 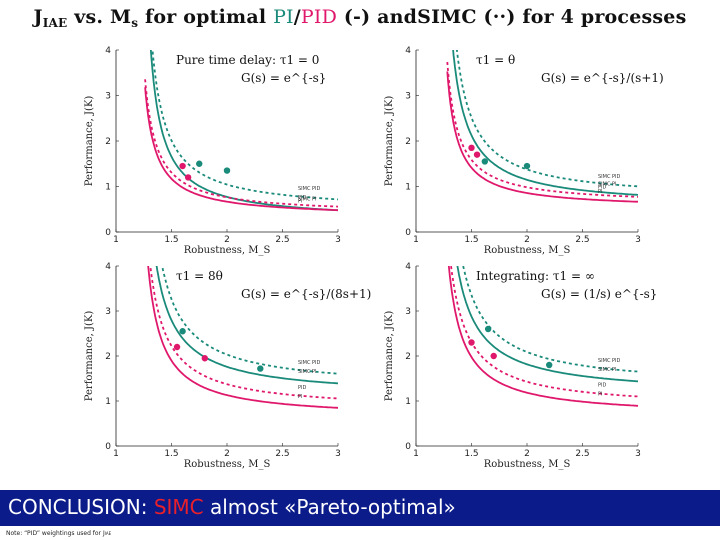 What do you see at coordinates (329, 507) in the screenshot?
I see `conclusion-rest: almost «Pareto-optimal»` at bounding box center [329, 507].